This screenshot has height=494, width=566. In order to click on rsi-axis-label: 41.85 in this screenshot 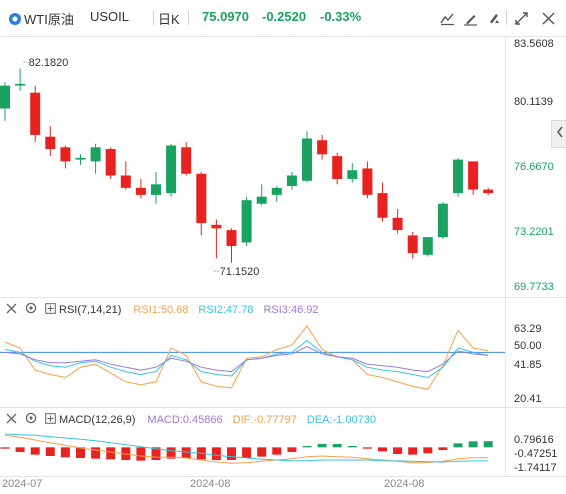, I will do `click(528, 365)`.